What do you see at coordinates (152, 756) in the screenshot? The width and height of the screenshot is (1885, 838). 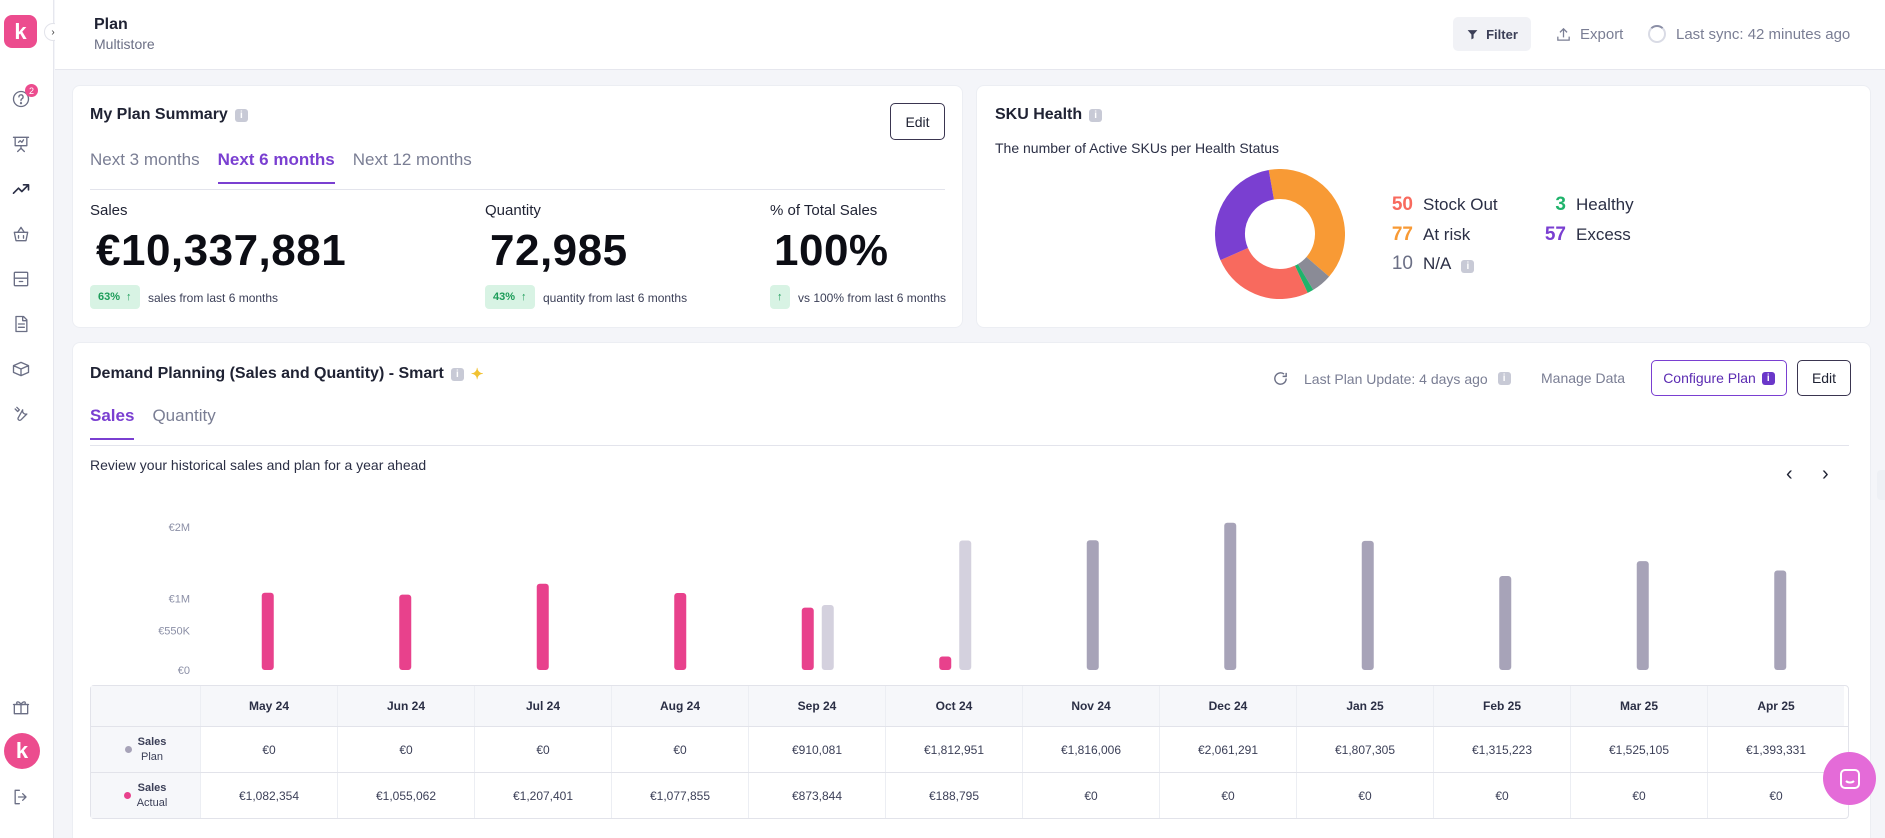 I see `row-plan-label-2: Plan` at bounding box center [152, 756].